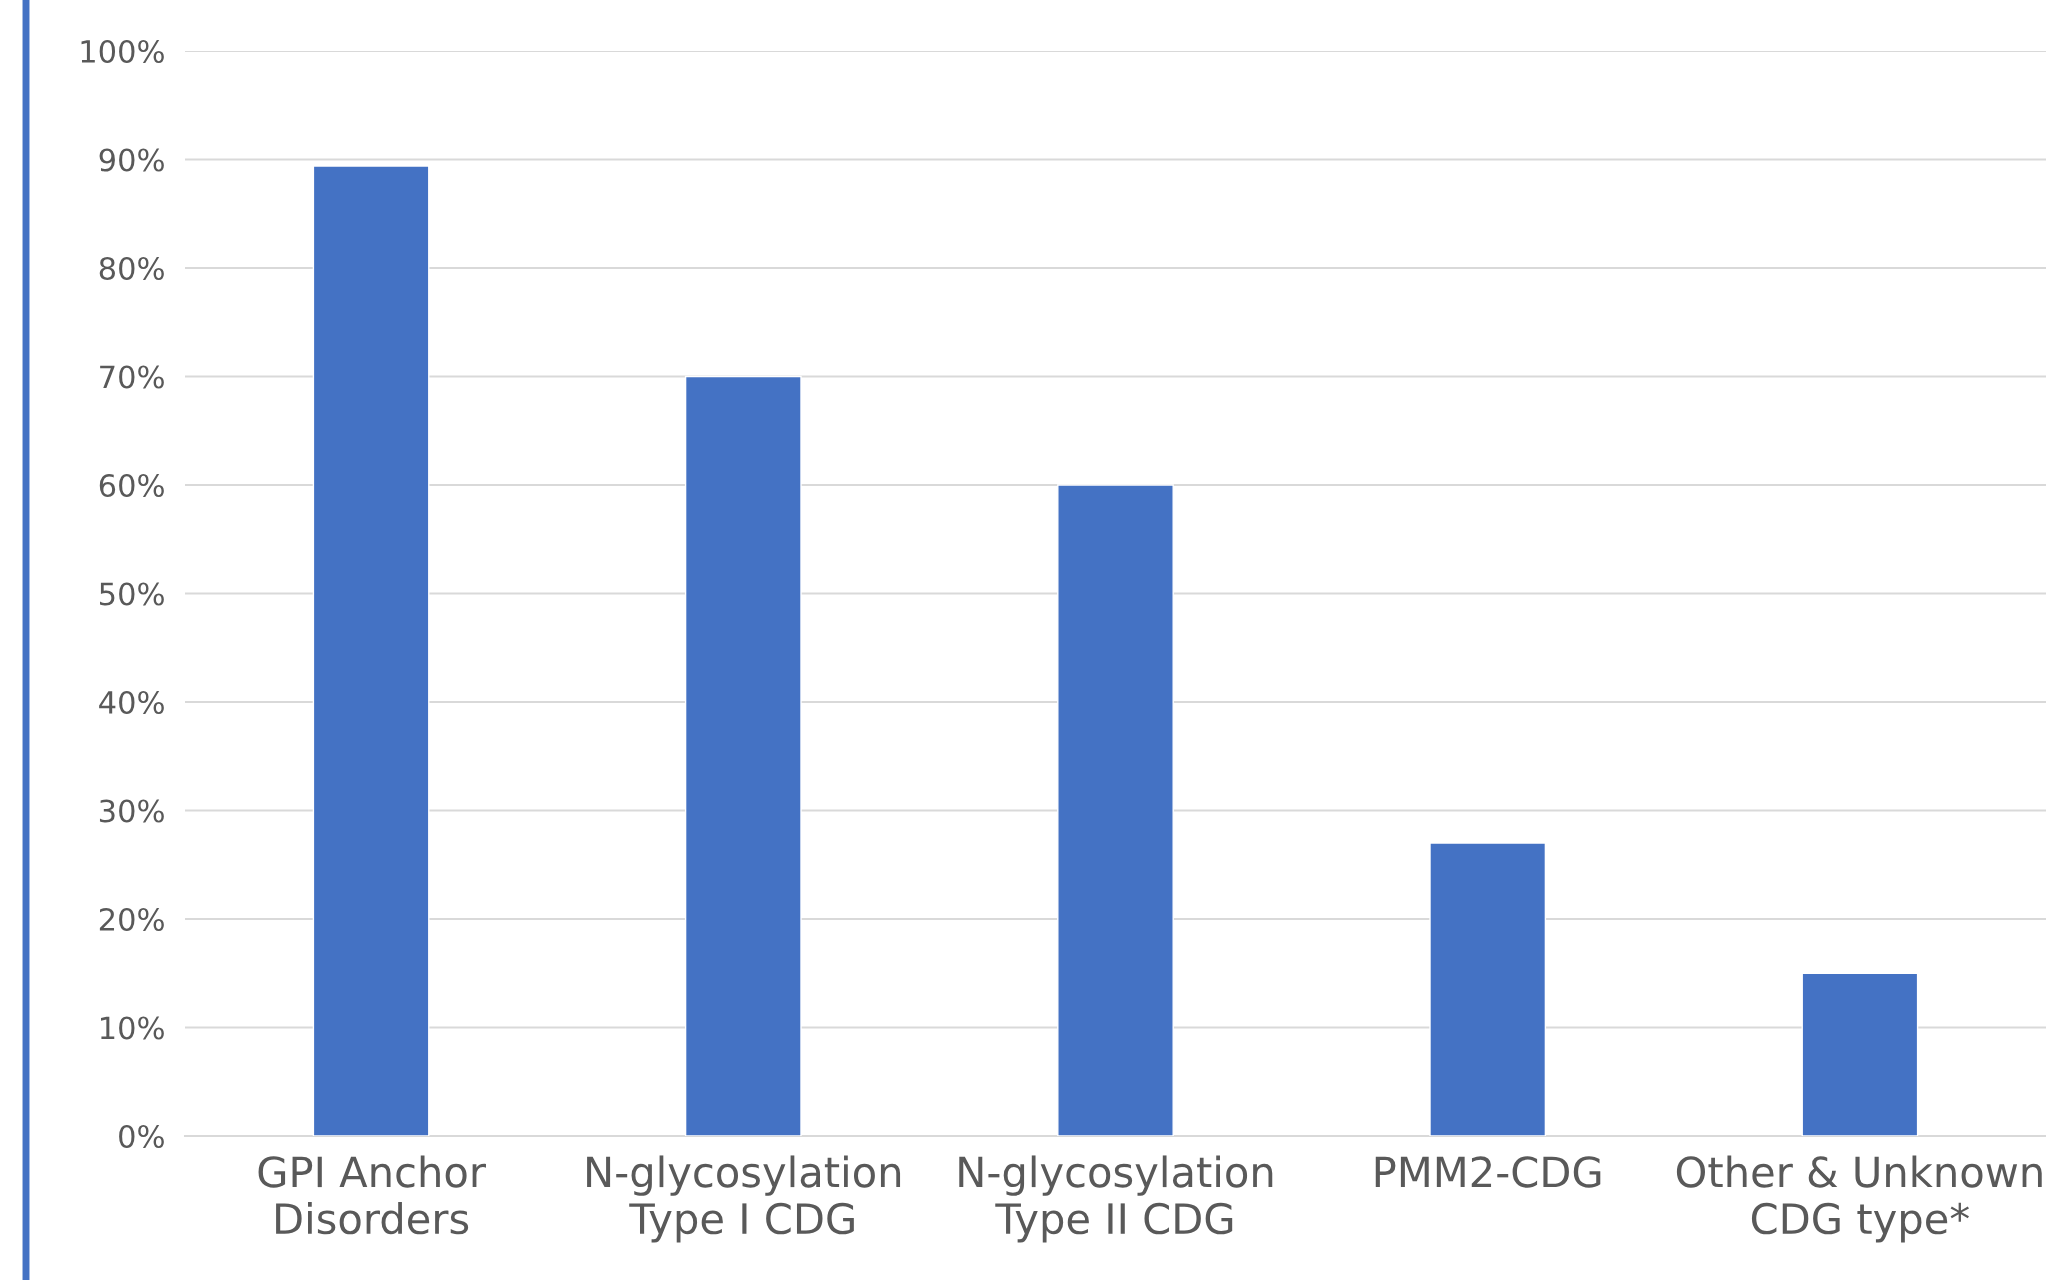 The width and height of the screenshot is (2046, 1280). Describe the element at coordinates (372, 1195) in the screenshot. I see `x-tick-label: GPI Anchor Disorders` at that location.